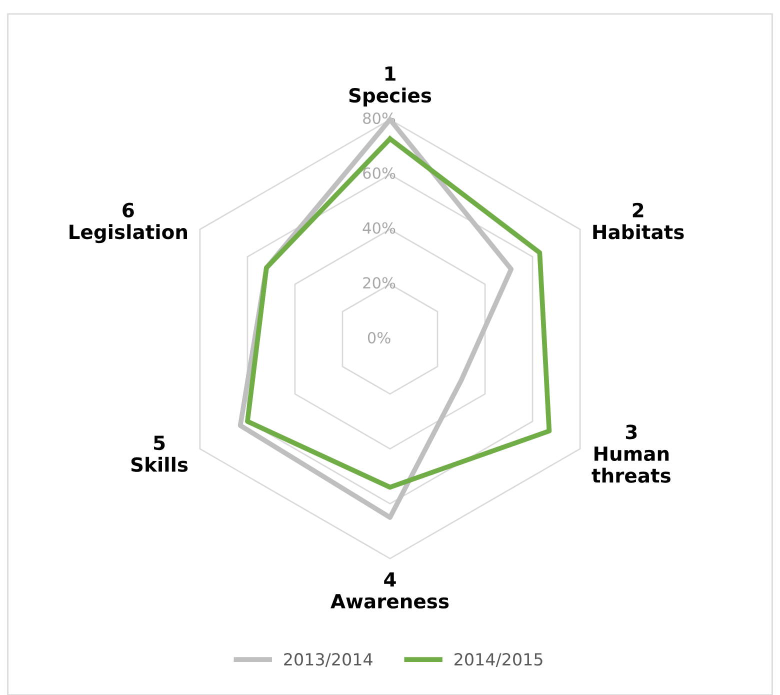  I want to click on spoke-label: 2 Habitats, so click(638, 221).